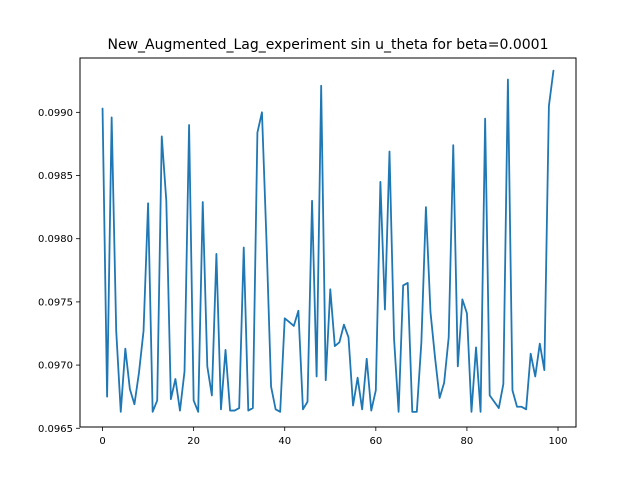  I want to click on x-tick-label: 20, so click(193, 441).